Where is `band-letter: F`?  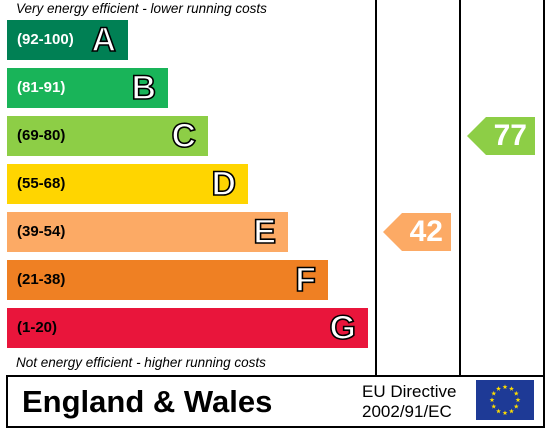
band-letter: F is located at coordinates (305, 280).